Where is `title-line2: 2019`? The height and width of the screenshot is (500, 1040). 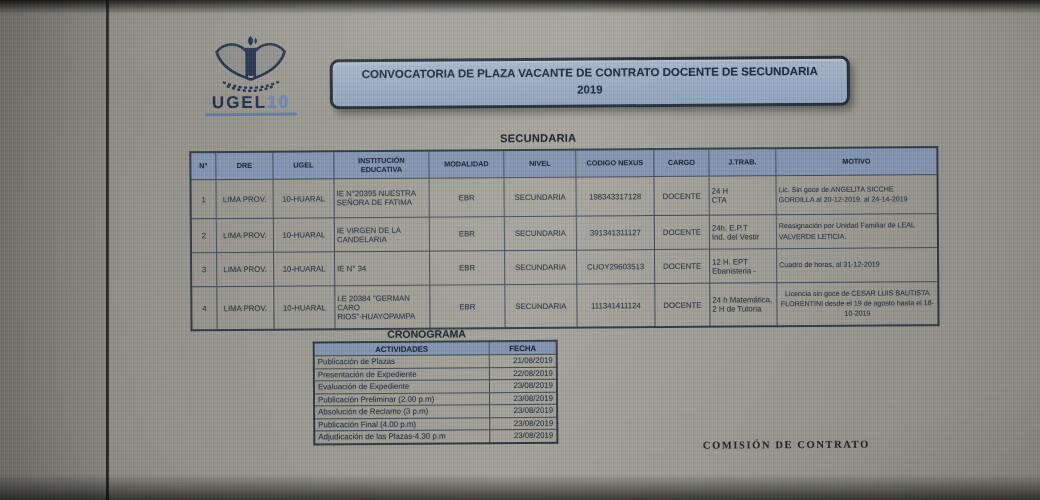 title-line2: 2019 is located at coordinates (590, 90).